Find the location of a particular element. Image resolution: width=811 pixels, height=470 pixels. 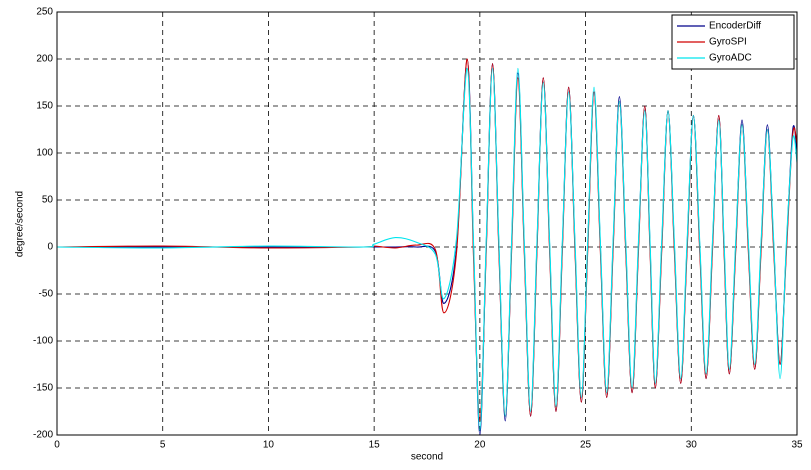

x-tick-label: 20 is located at coordinates (480, 445).